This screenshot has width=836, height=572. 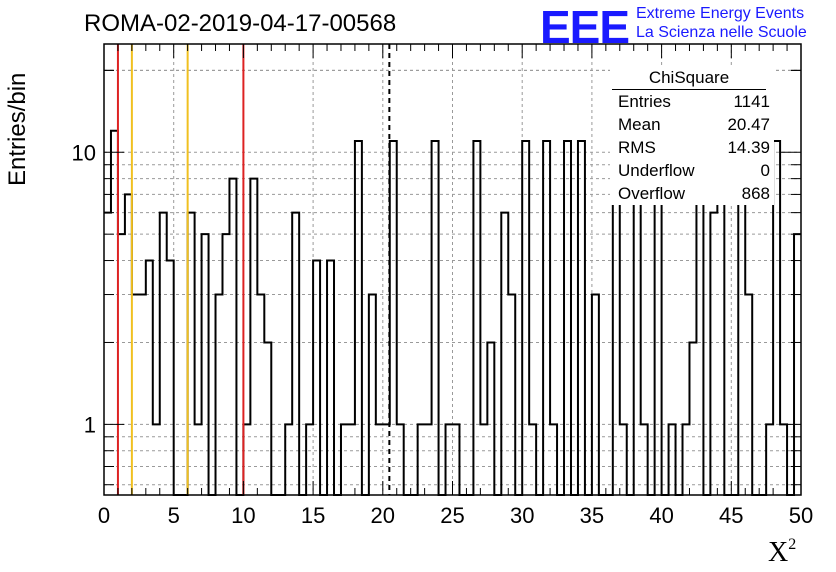 What do you see at coordinates (652, 193) in the screenshot?
I see `stat-label: Overflow` at bounding box center [652, 193].